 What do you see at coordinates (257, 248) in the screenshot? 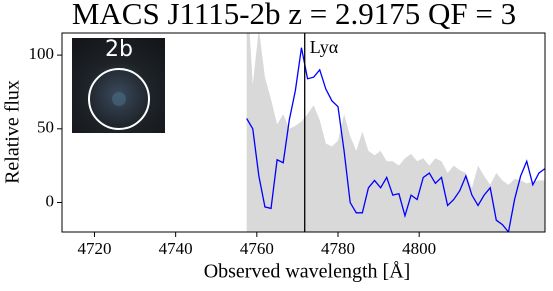
I see `x-tick-label: 4760` at bounding box center [257, 248].